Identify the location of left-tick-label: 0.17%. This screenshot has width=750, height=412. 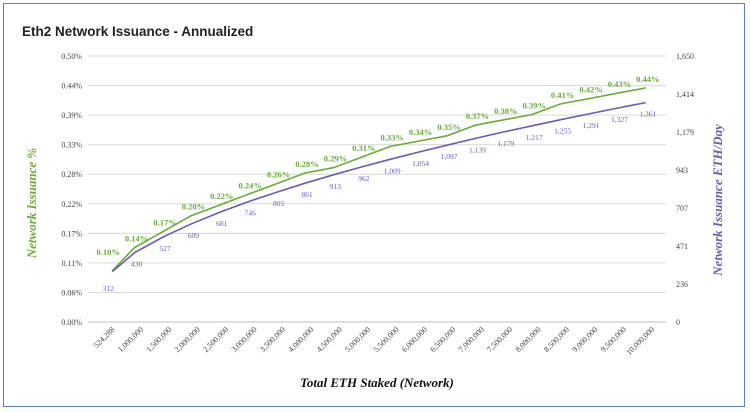
(71, 233).